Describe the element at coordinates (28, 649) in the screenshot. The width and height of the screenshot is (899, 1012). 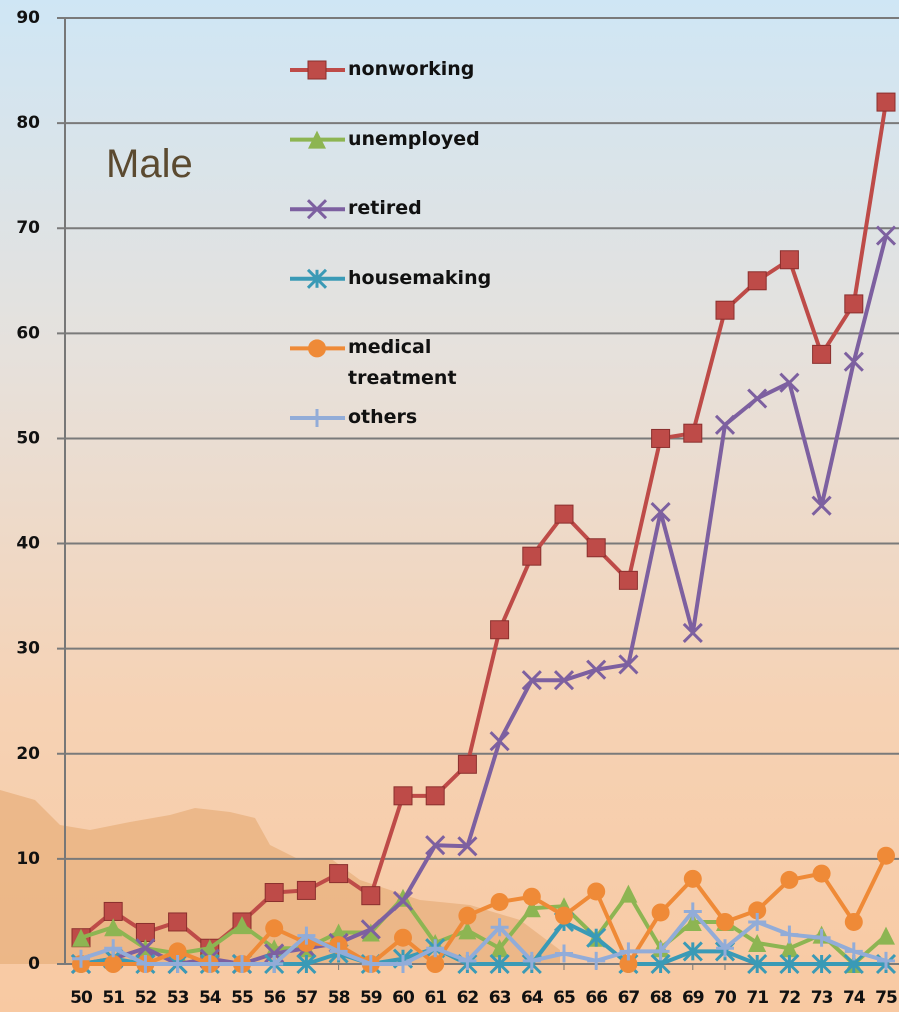
I see `y-tick-label: 30` at that location.